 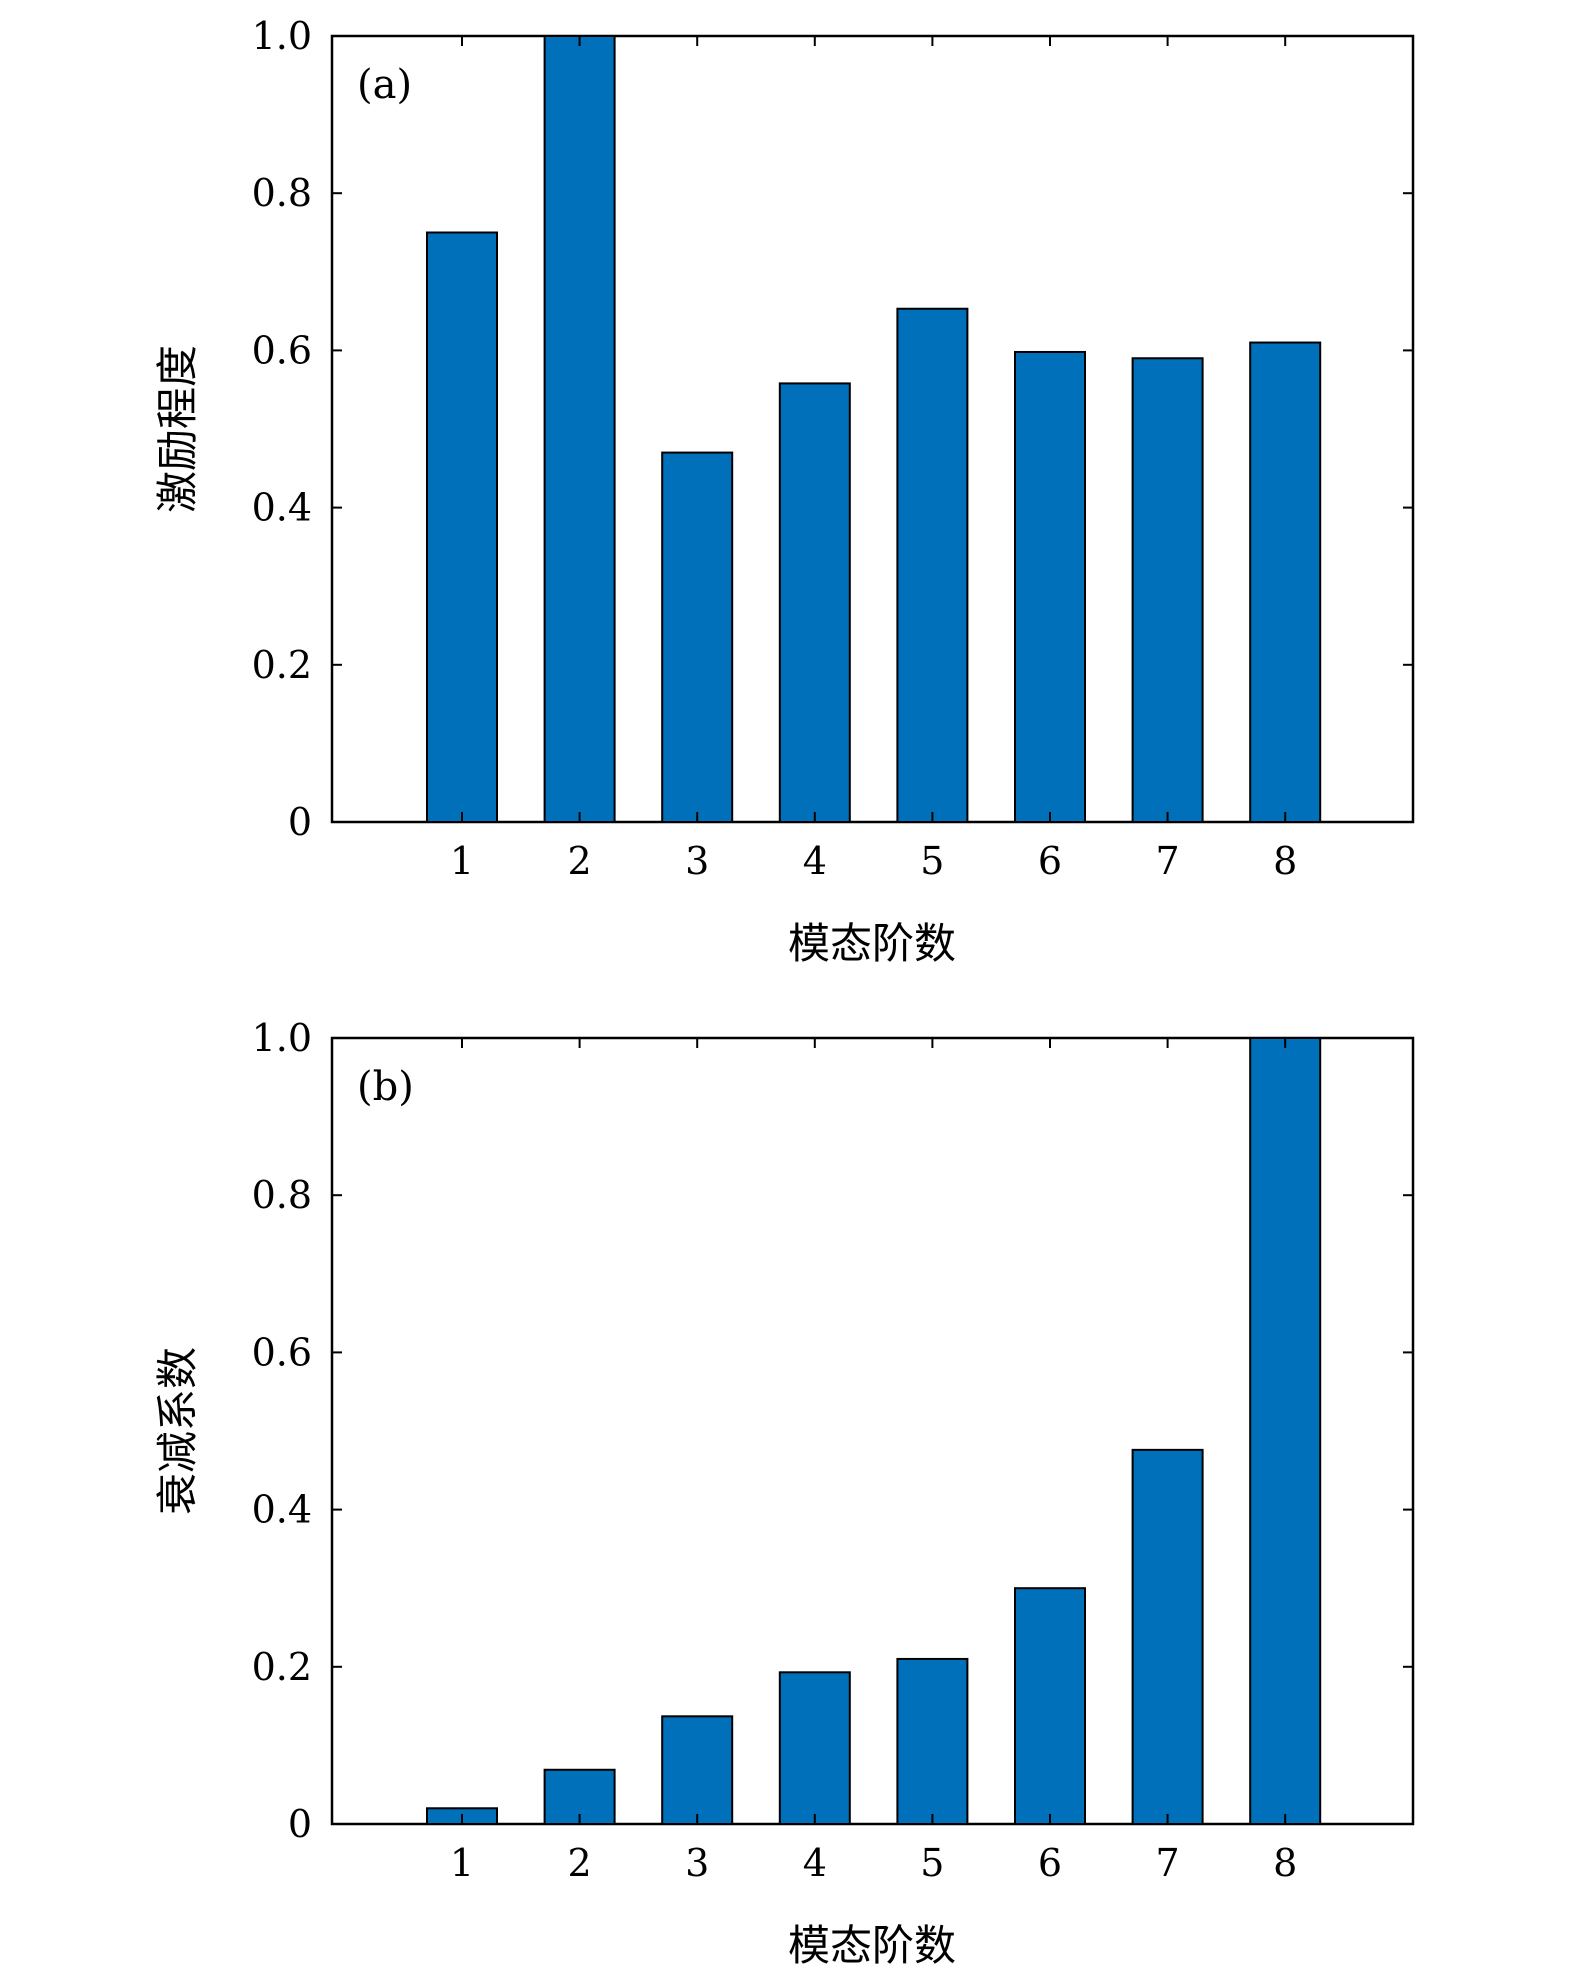 What do you see at coordinates (384, 85) in the screenshot?
I see `panel-label: (a)` at bounding box center [384, 85].